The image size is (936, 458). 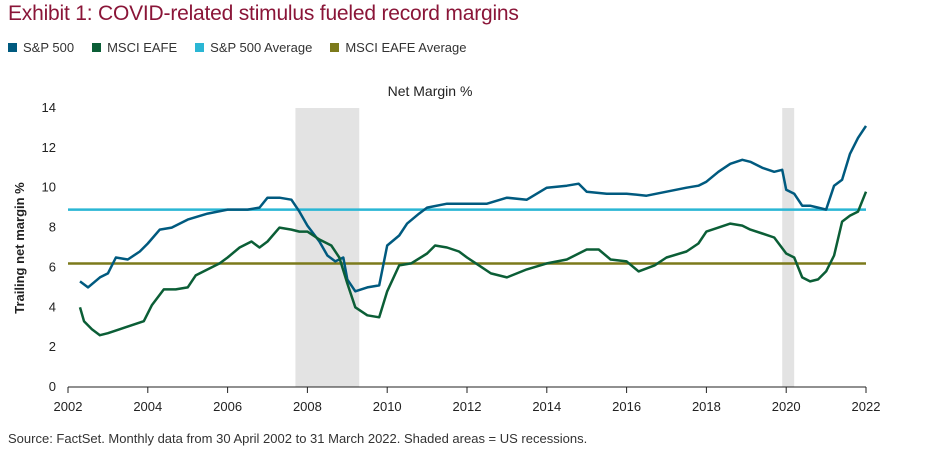 I want to click on legend-item-sp500: S&P 500, so click(x=41, y=47).